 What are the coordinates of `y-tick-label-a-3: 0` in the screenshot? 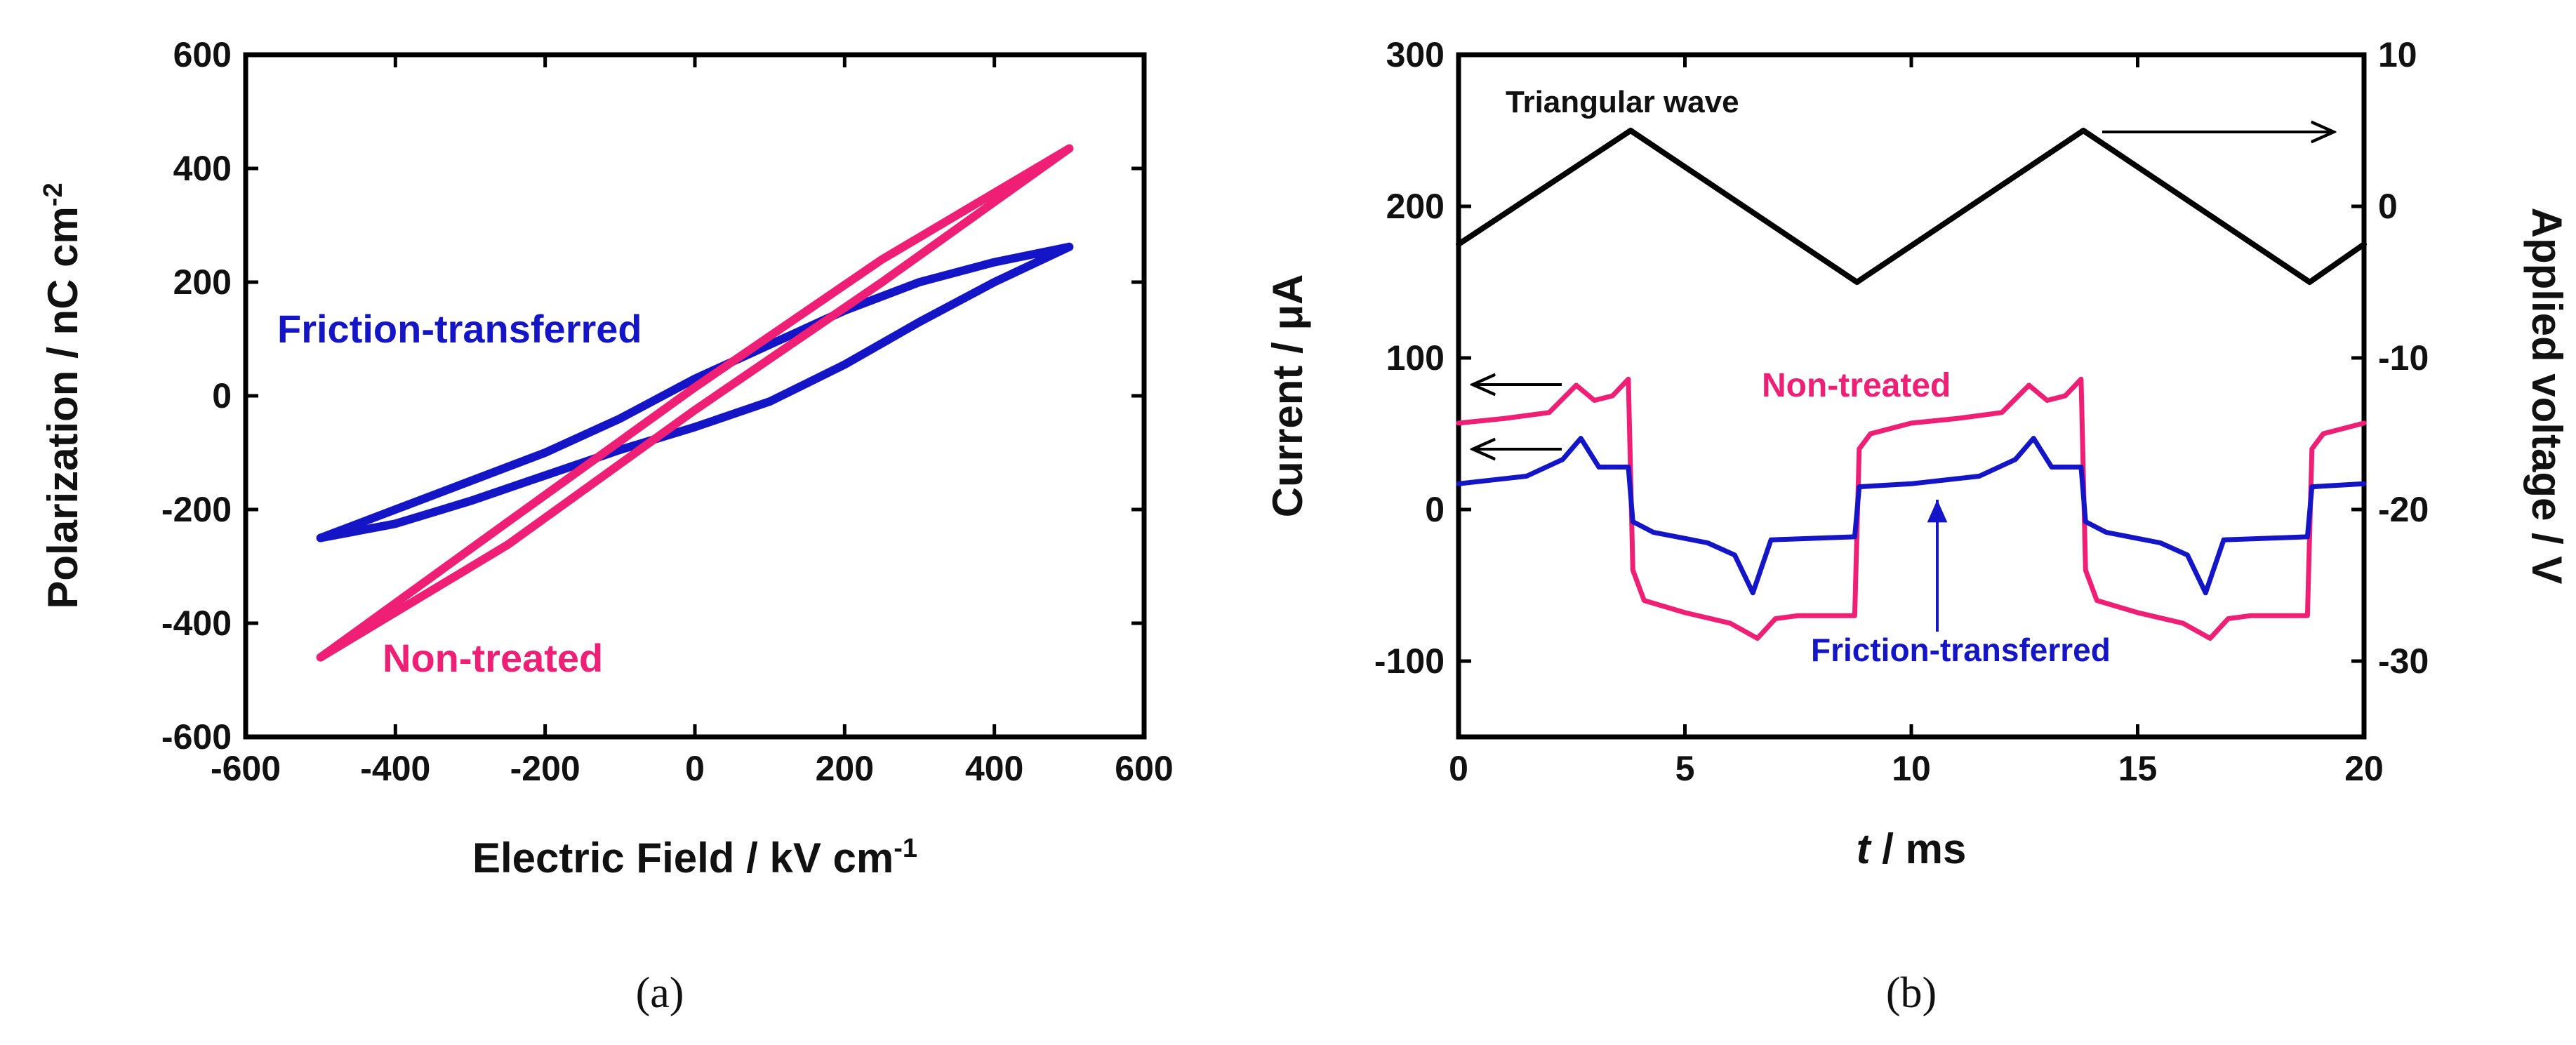 It's located at (222, 395).